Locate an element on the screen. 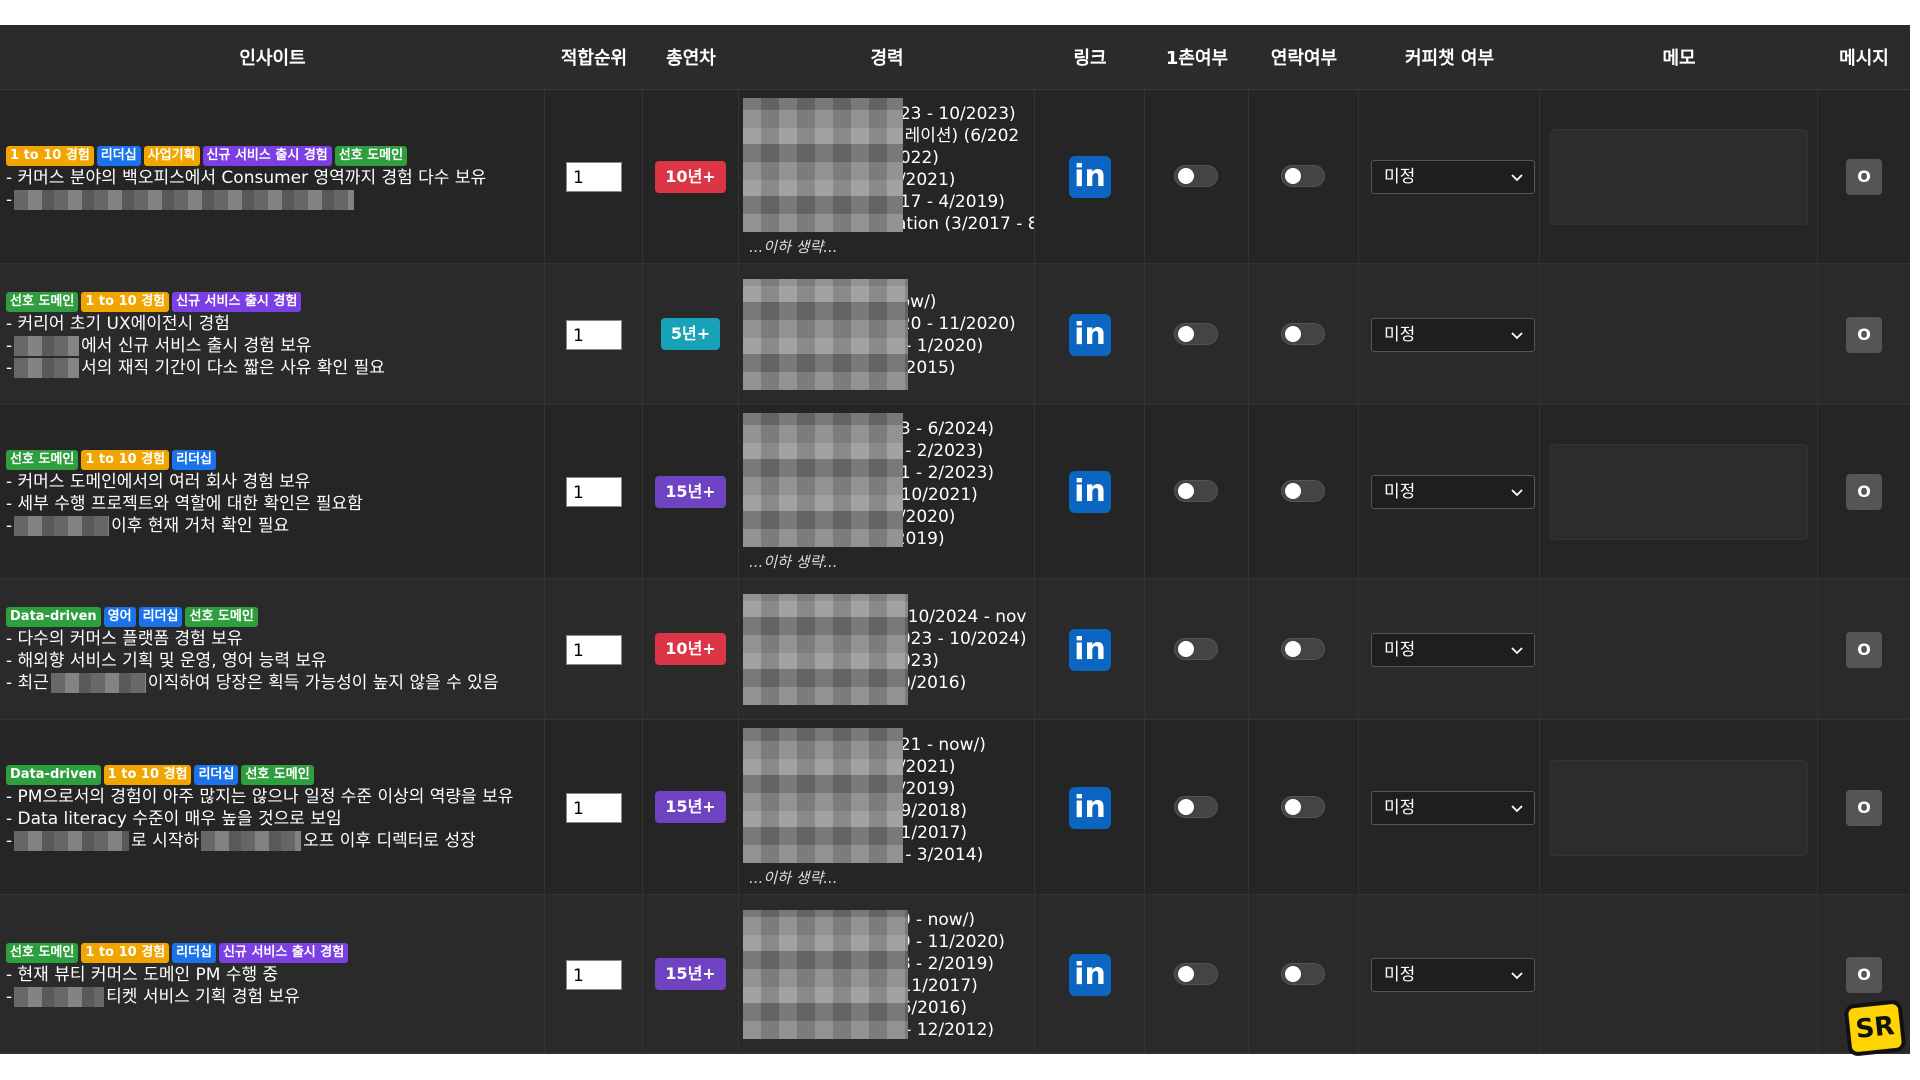  career-line: - 1/2017) is located at coordinates (928, 832).